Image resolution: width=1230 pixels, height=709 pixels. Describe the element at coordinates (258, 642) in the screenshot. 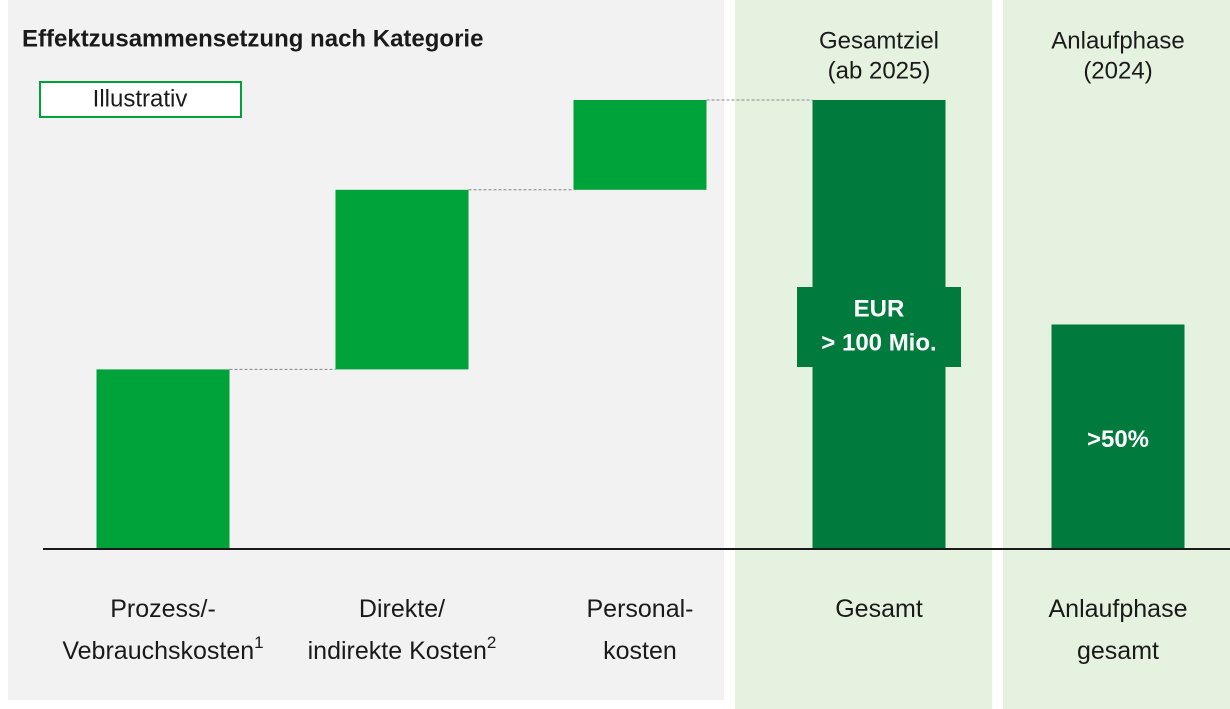

I see `footnote-mark: 1` at that location.